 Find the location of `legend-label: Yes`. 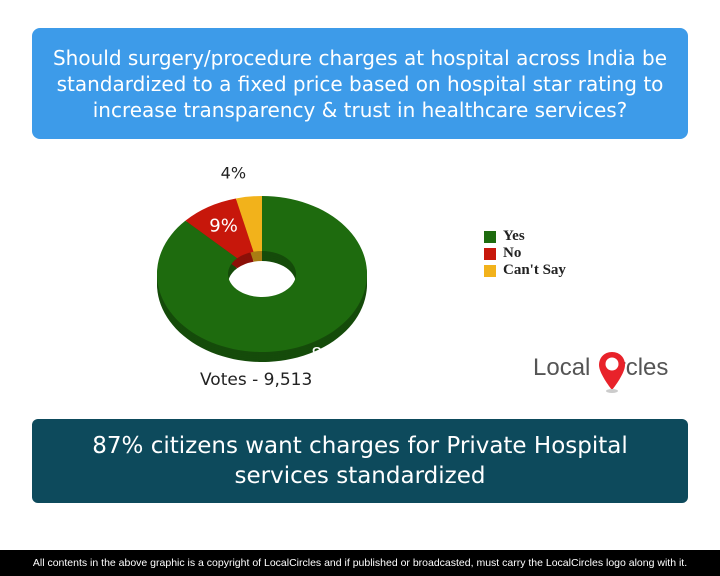

legend-label: Yes is located at coordinates (514, 236).